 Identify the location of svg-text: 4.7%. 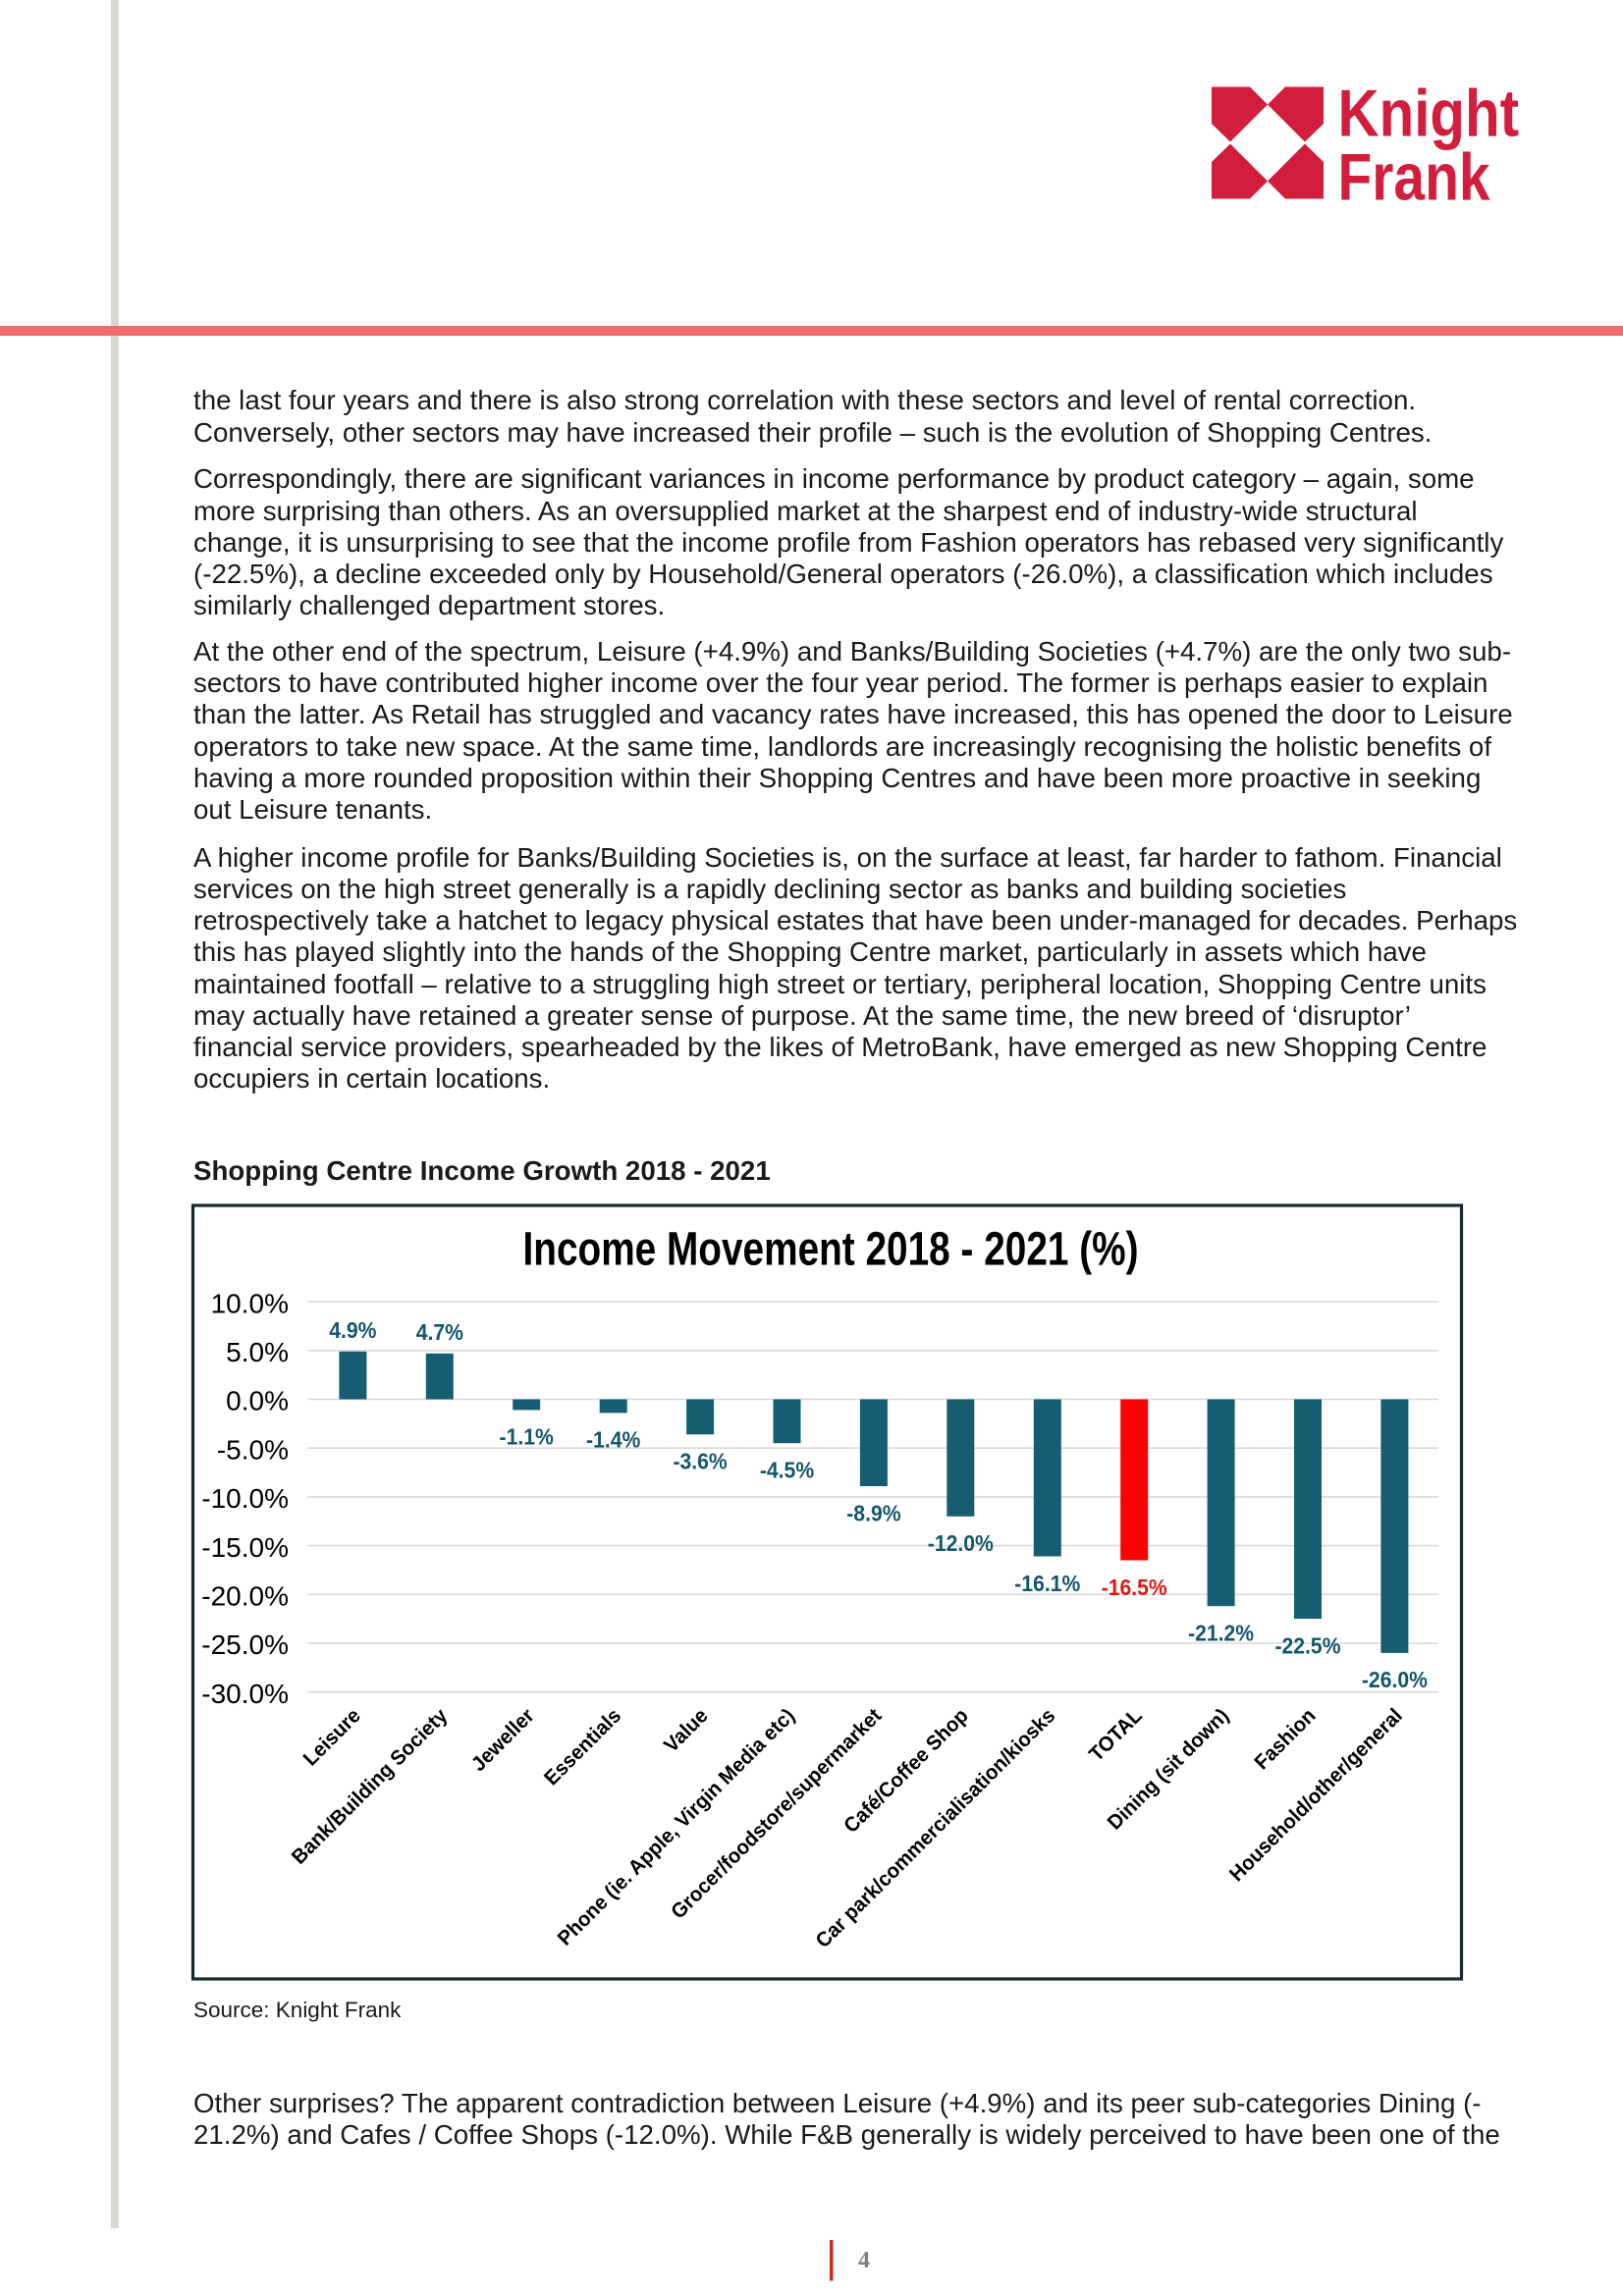
(439, 1332).